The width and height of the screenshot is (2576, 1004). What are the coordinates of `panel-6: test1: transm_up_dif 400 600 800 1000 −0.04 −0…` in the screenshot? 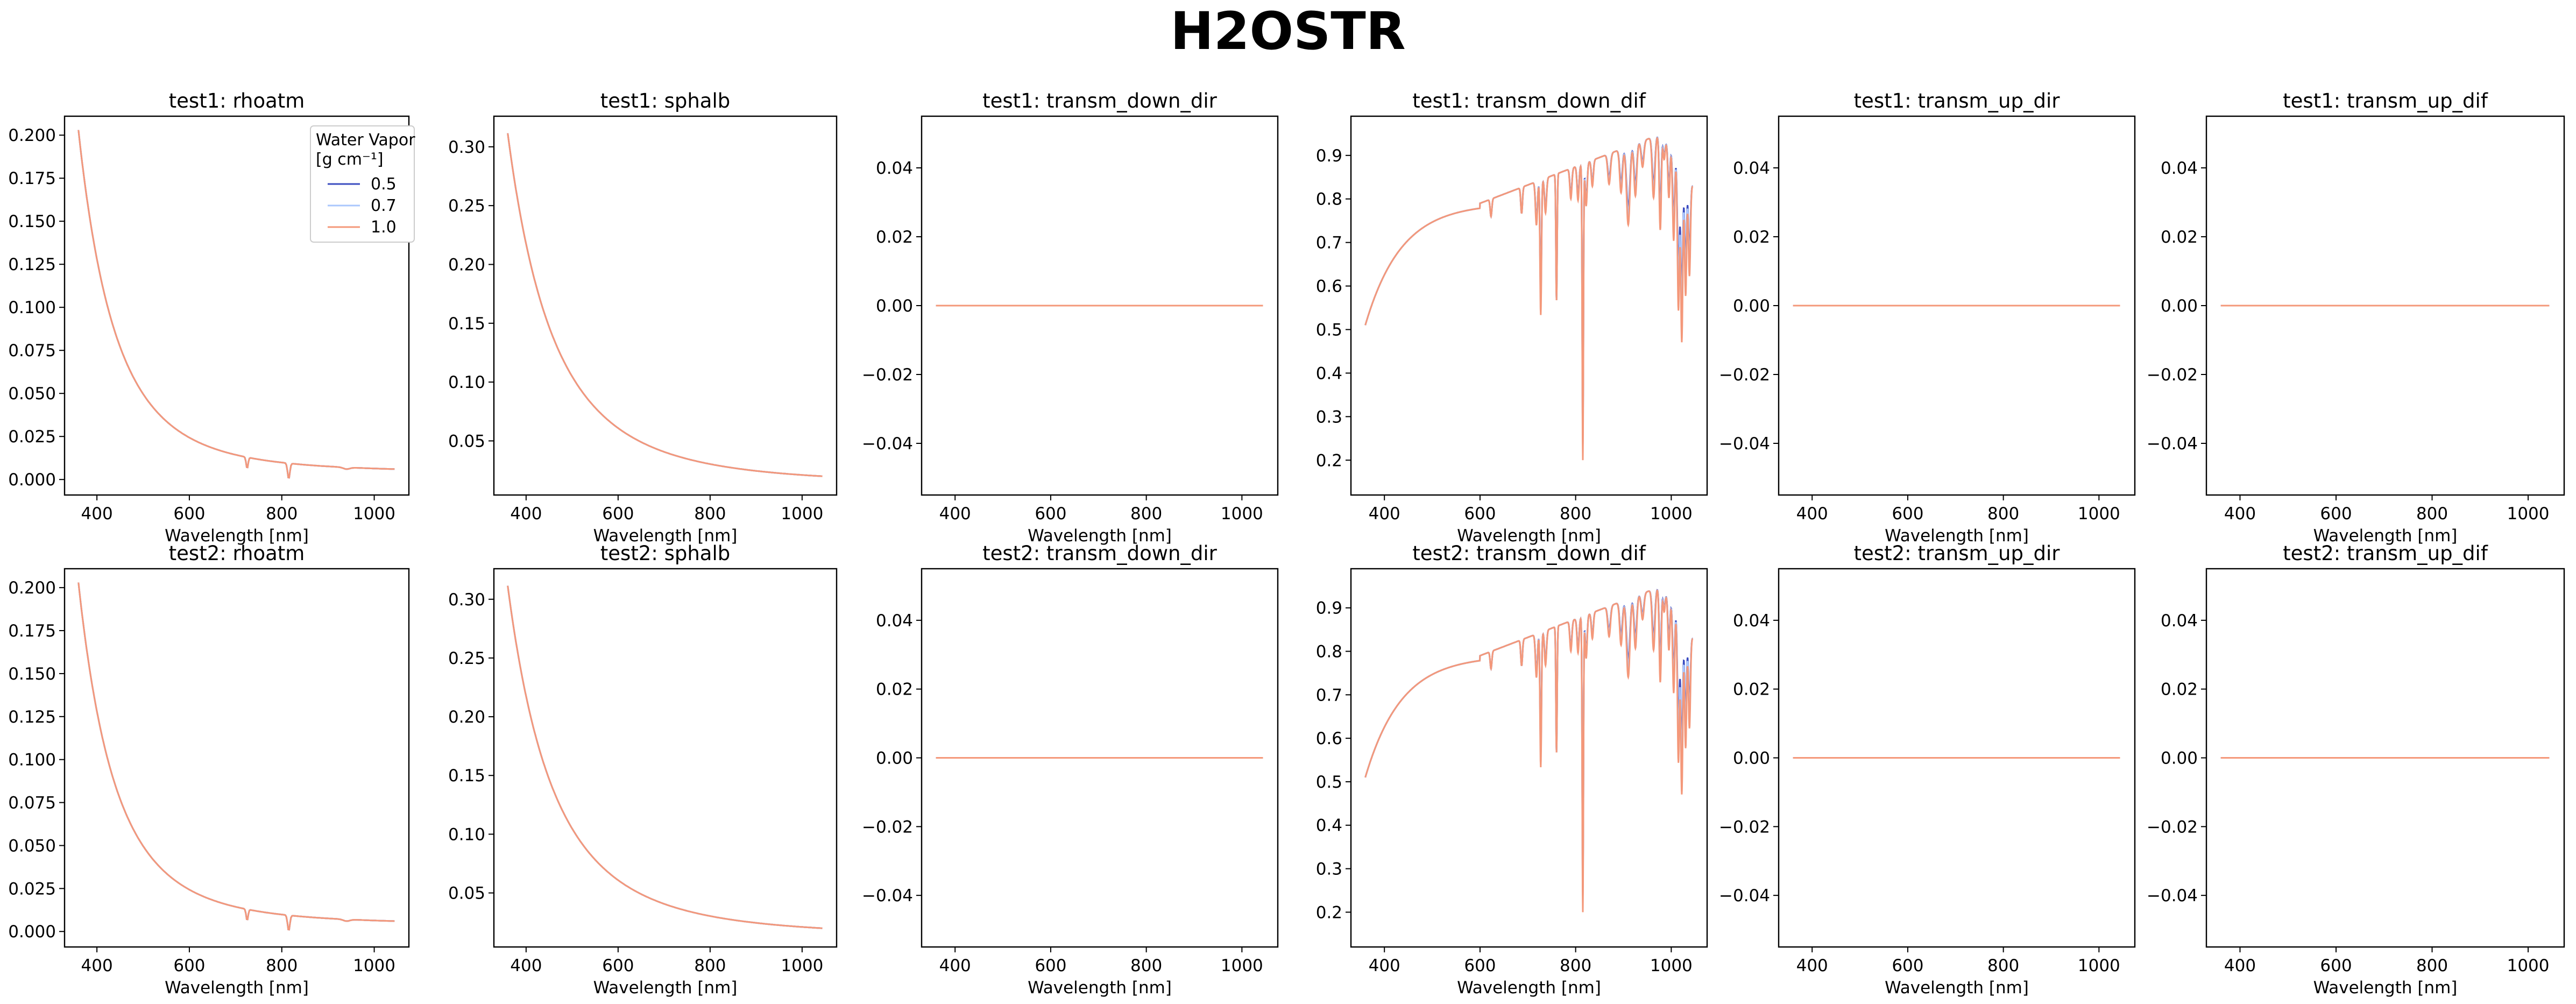 It's located at (2356, 317).